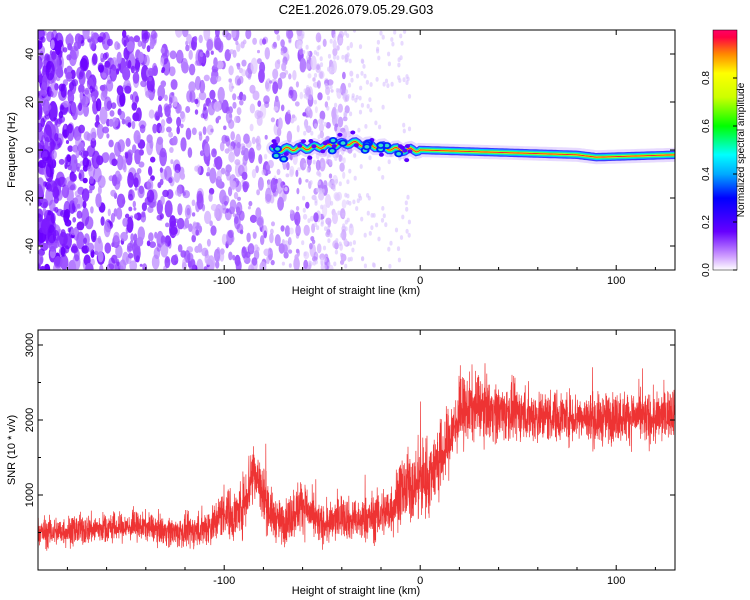 The height and width of the screenshot is (600, 750). Describe the element at coordinates (286, 154) in the screenshot. I see `signal-blob` at that location.